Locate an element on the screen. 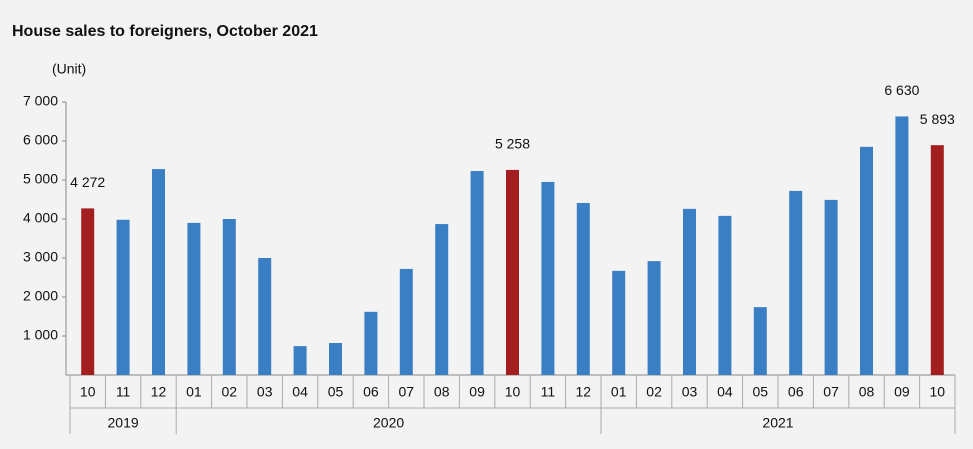 Image resolution: width=973 pixels, height=449 pixels. y-unit: (Unit) is located at coordinates (69, 69).